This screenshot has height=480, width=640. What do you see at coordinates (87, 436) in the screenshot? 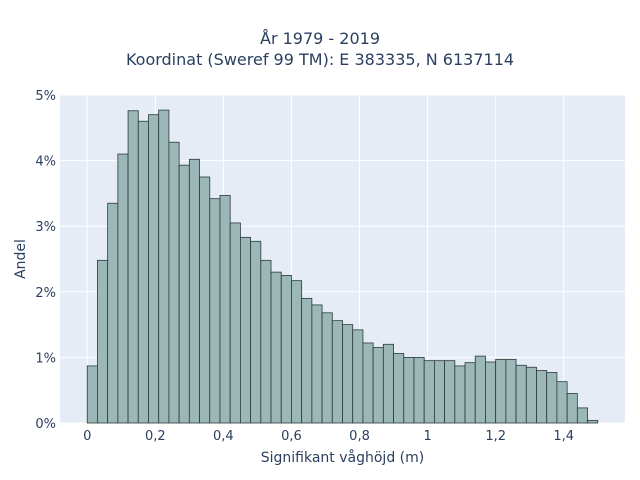
I see `x-tick-label: 0` at bounding box center [87, 436].